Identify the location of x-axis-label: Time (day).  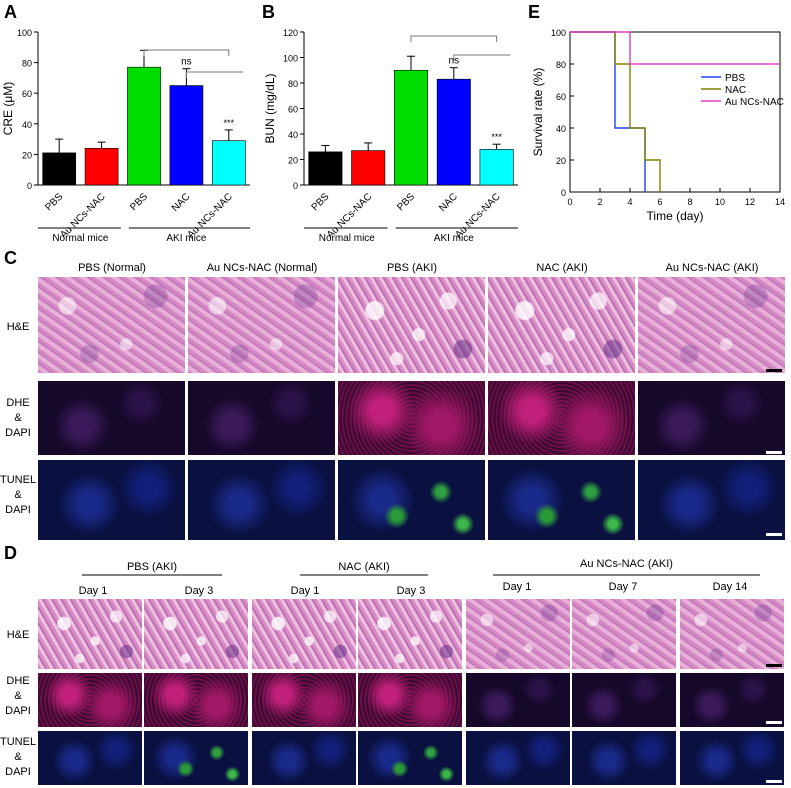
(675, 216).